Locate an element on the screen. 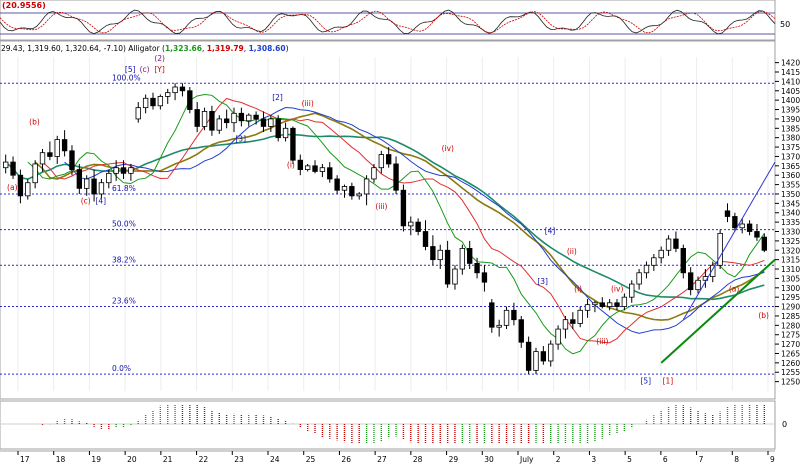 The height and width of the screenshot is (467, 800). trend-lines is located at coordinates (718, 262).